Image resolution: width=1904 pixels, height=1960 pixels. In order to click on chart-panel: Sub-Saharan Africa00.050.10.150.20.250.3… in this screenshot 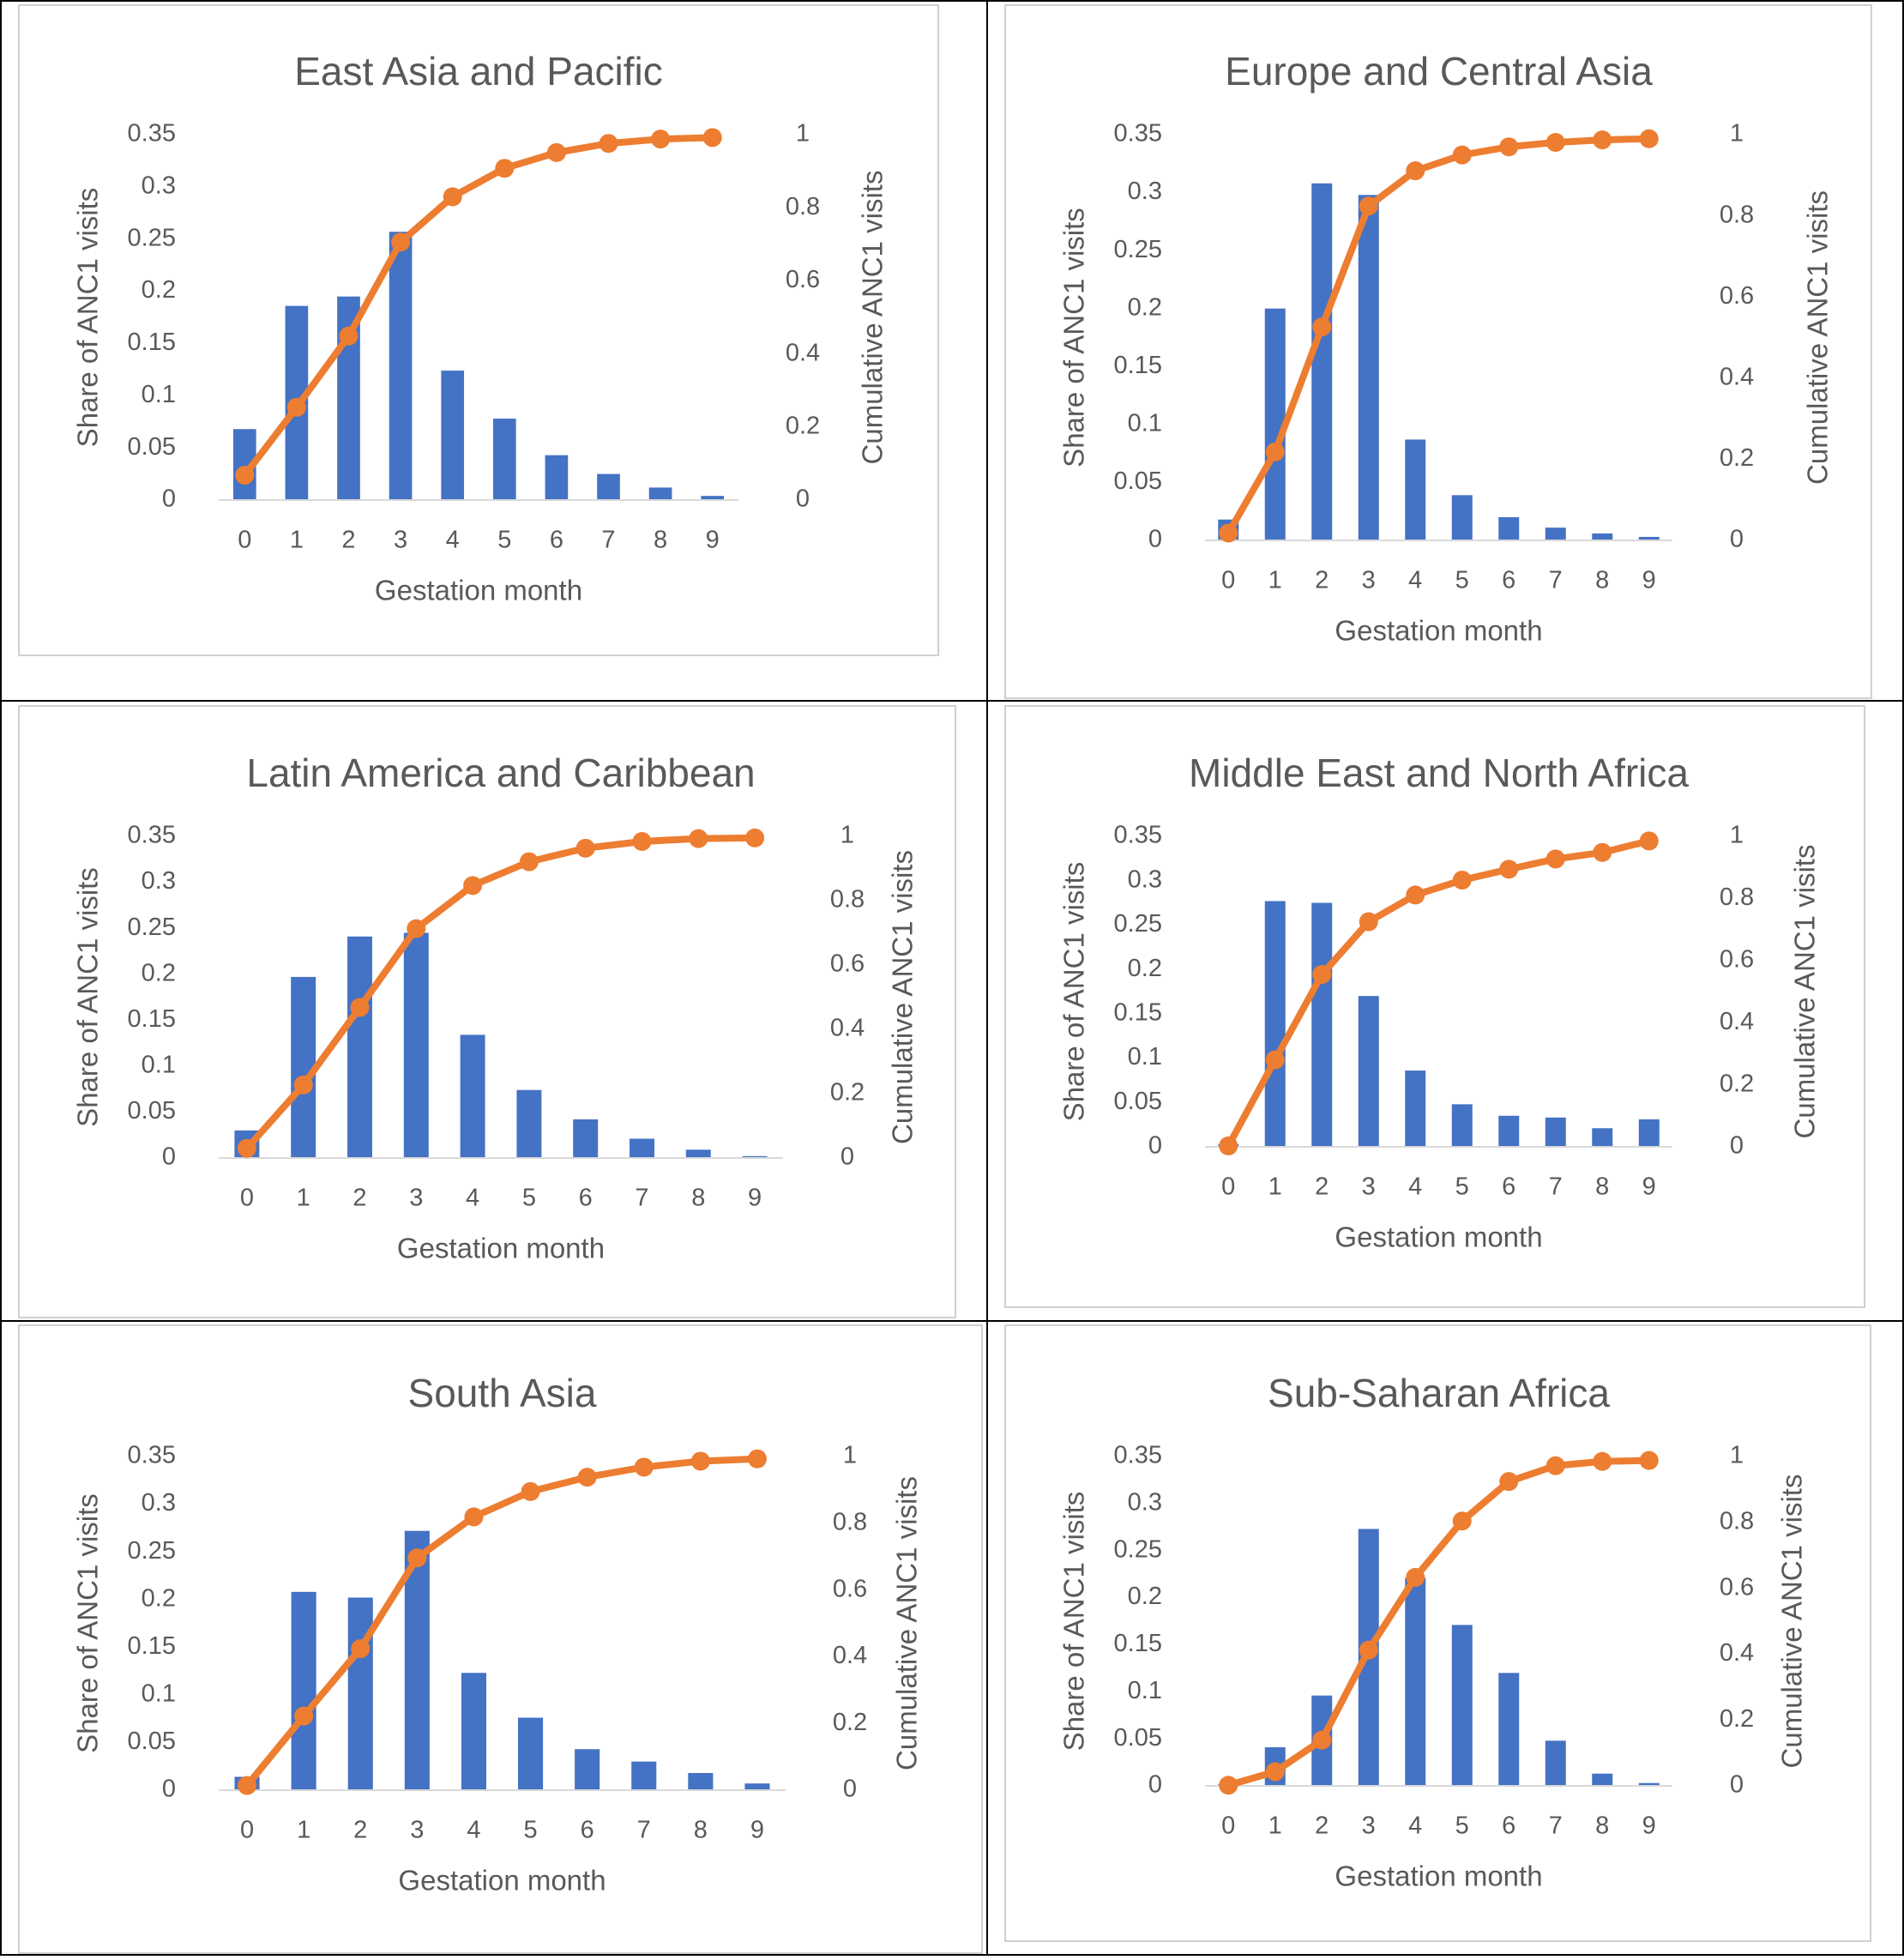, I will do `click(1438, 1633)`.